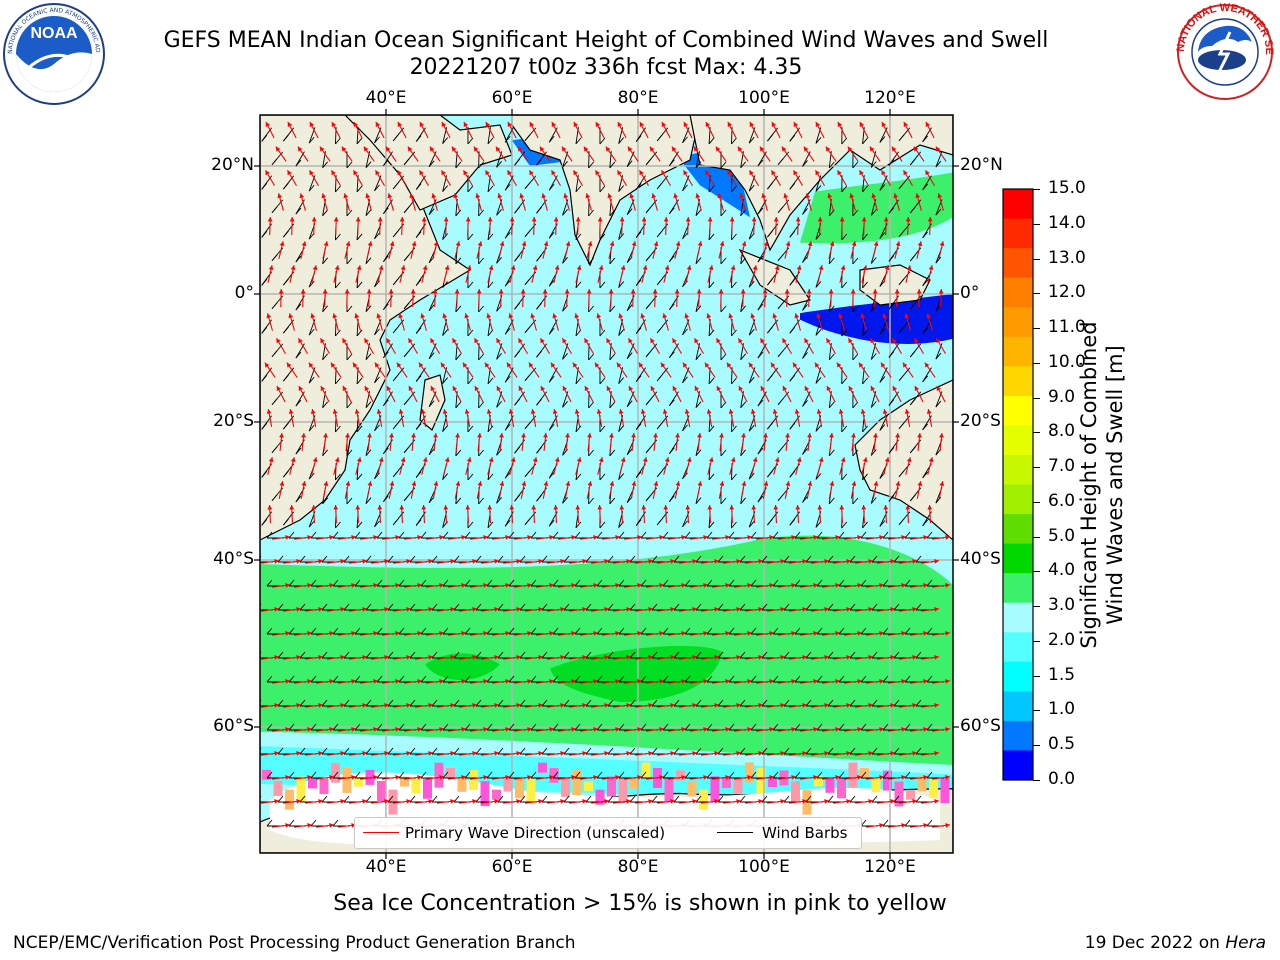 The height and width of the screenshot is (960, 1280). What do you see at coordinates (1223, 53) in the screenshot?
I see `nws-logo-icon: NATIONAL WEATHER SERVICE` at bounding box center [1223, 53].